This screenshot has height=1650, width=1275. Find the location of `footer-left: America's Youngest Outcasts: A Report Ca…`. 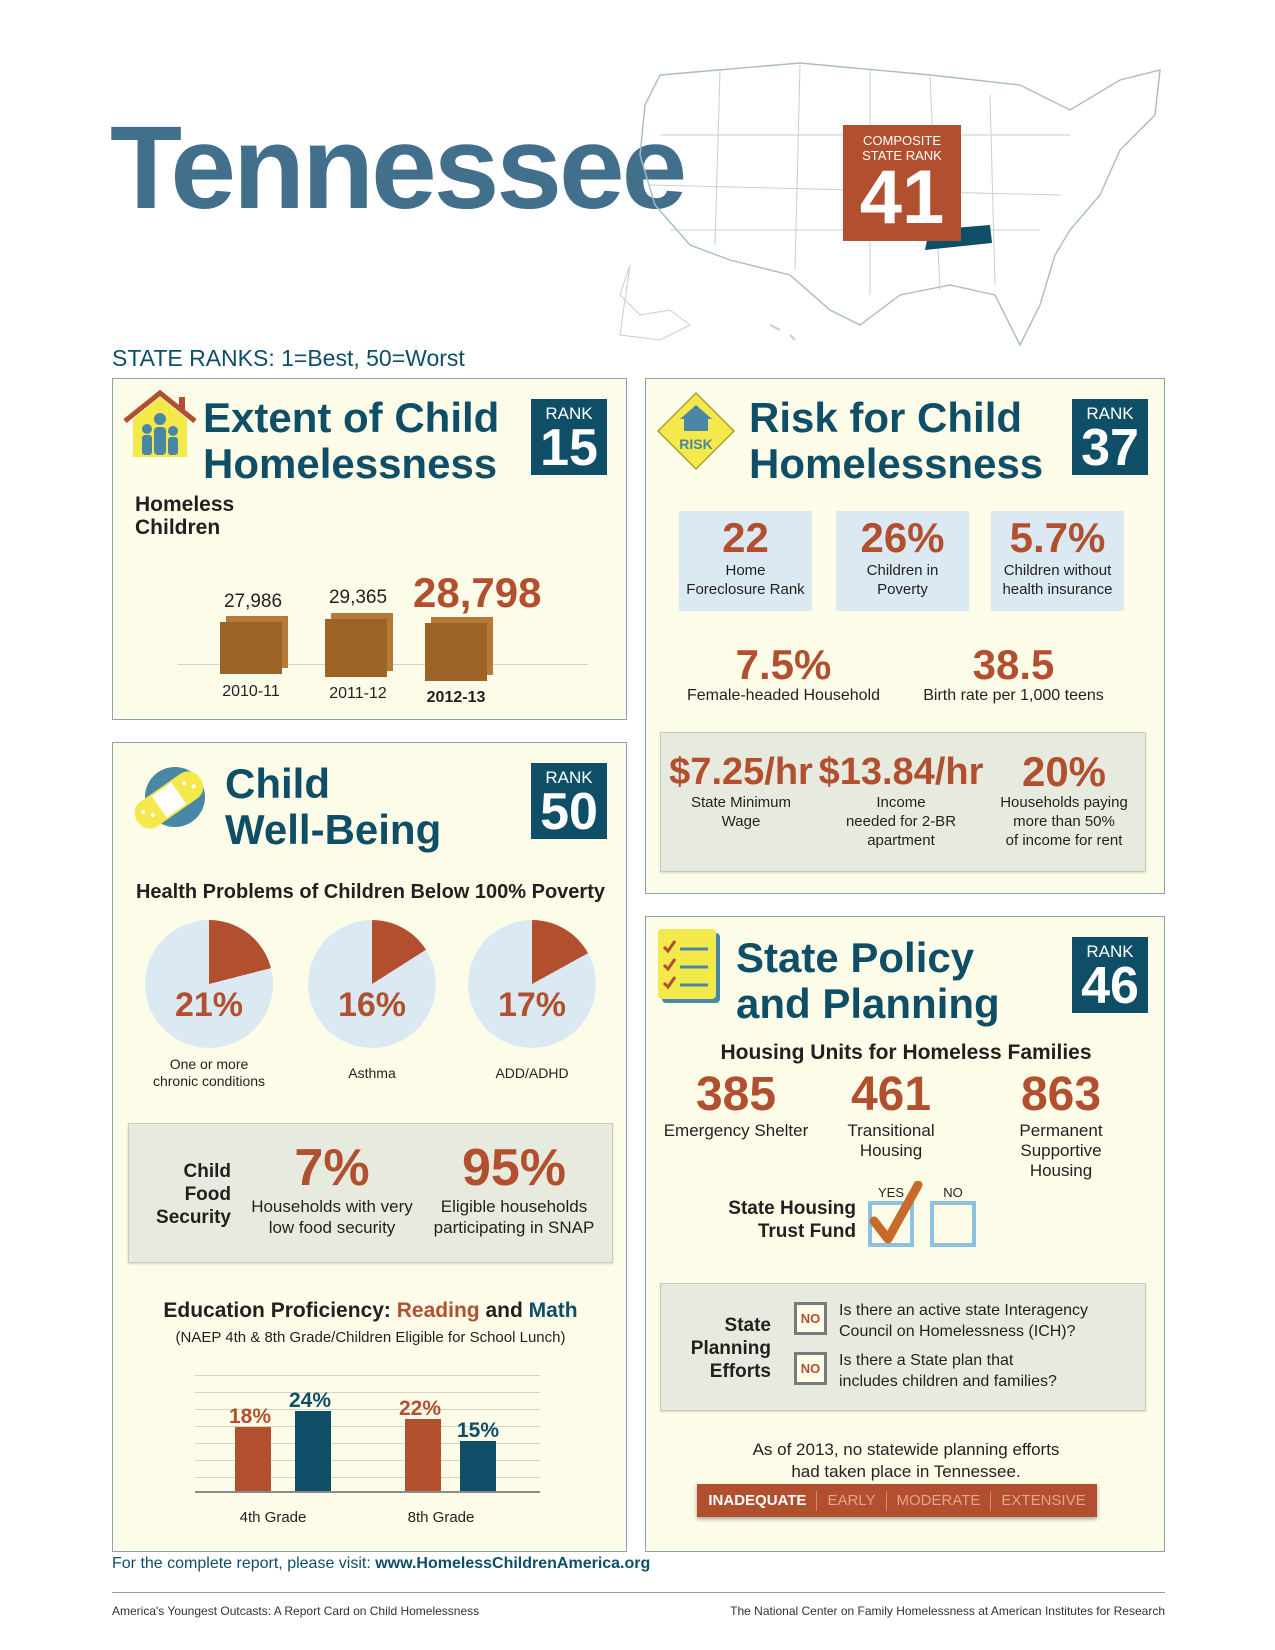

footer-left: America's Youngest Outcasts: A Report Ca… is located at coordinates (296, 1611).